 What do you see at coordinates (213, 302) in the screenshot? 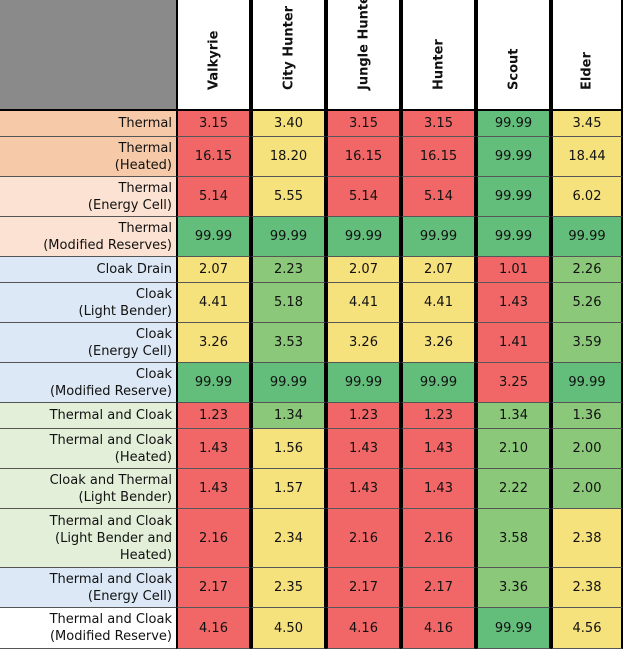
I see `value-text: 4.41` at bounding box center [213, 302].